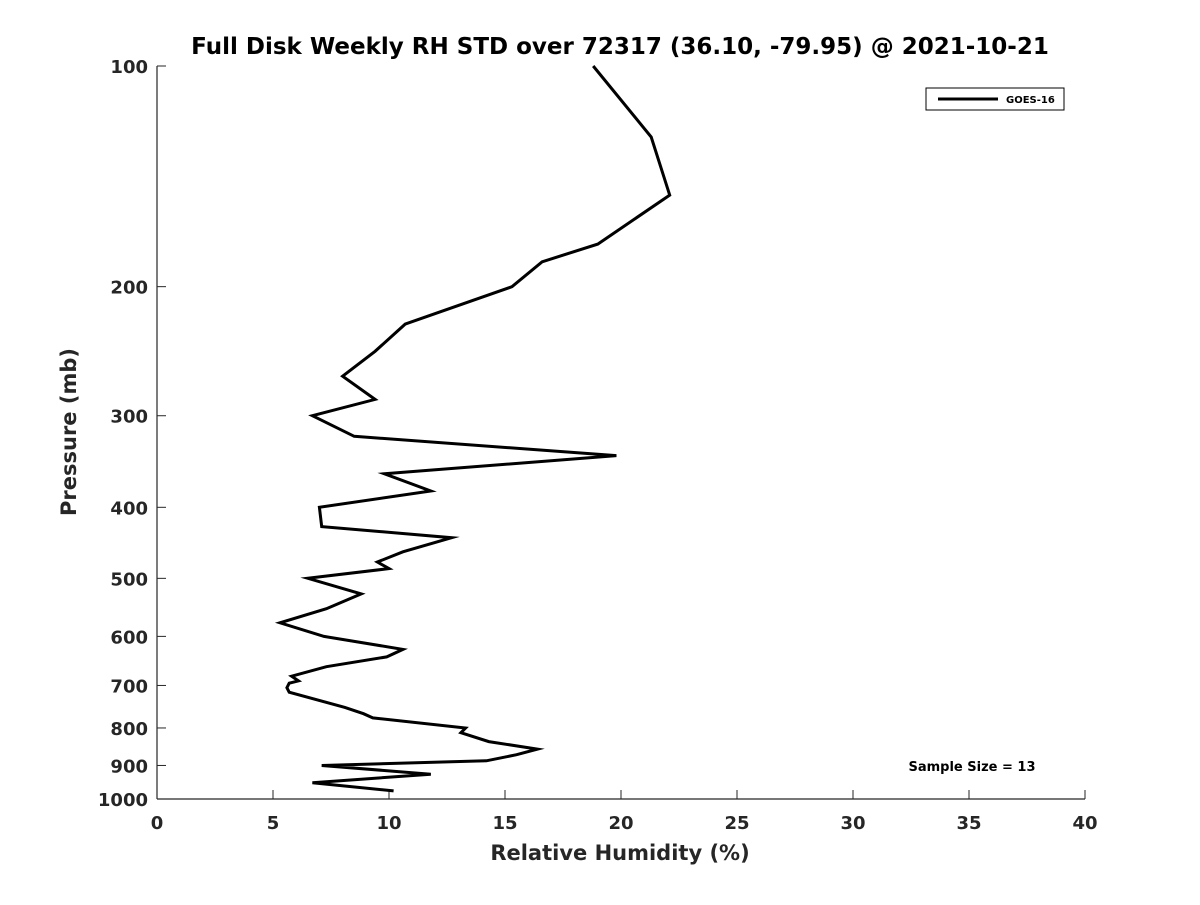 This screenshot has width=1200, height=905. I want to click on x-tick-label: 0, so click(157, 823).